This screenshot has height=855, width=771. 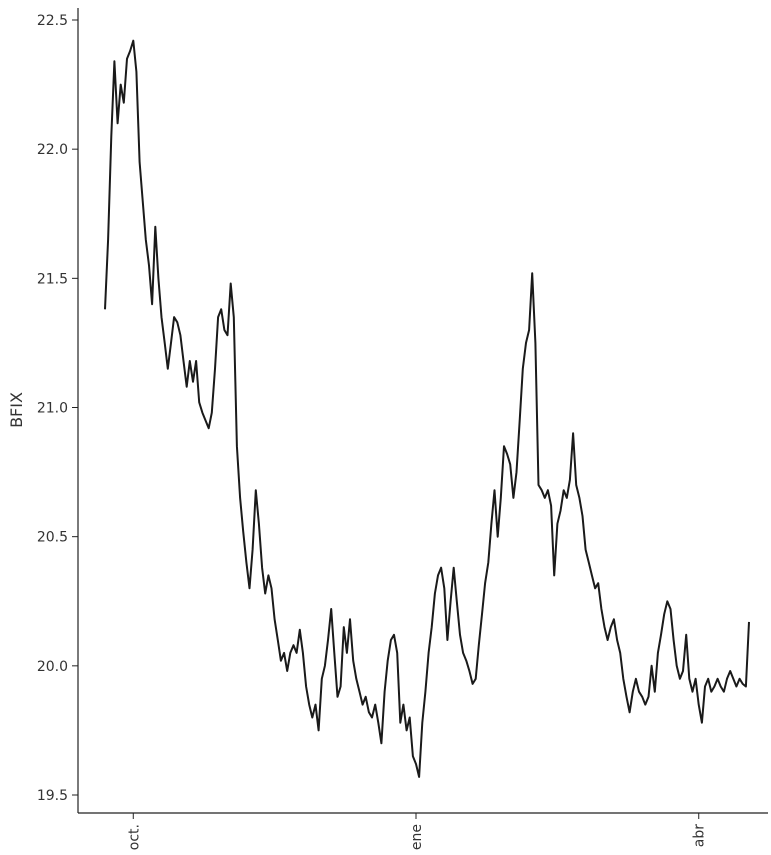 What do you see at coordinates (16, 410) in the screenshot?
I see `y-axis-title: BFIX` at bounding box center [16, 410].